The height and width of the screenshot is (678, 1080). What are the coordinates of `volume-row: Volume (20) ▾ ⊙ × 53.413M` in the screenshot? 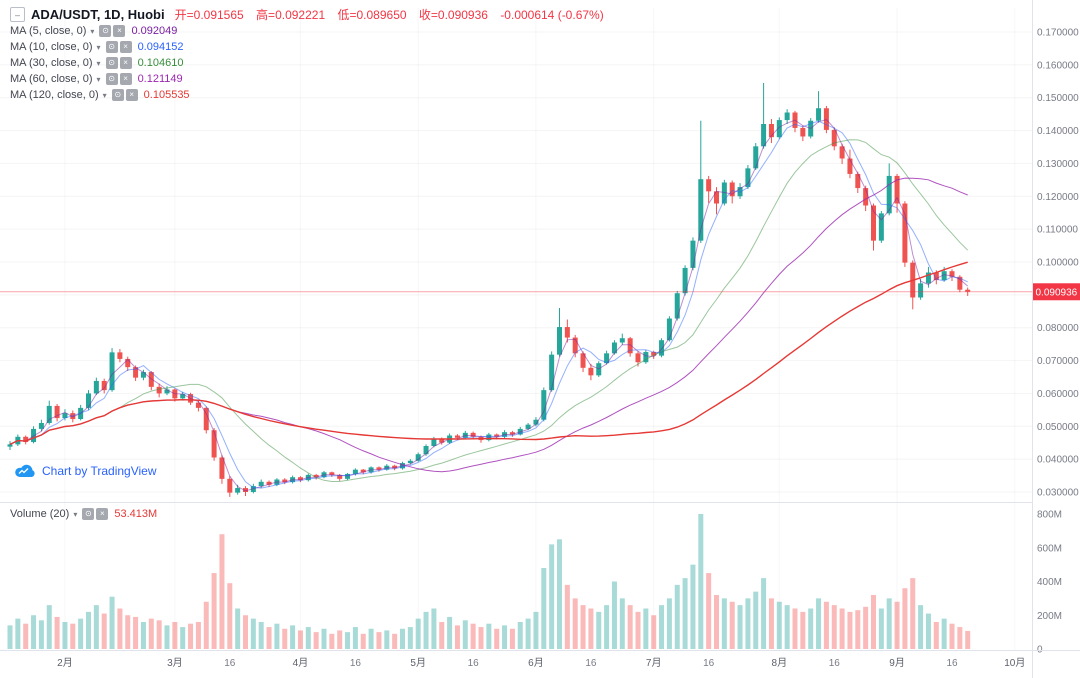 It's located at (83, 514).